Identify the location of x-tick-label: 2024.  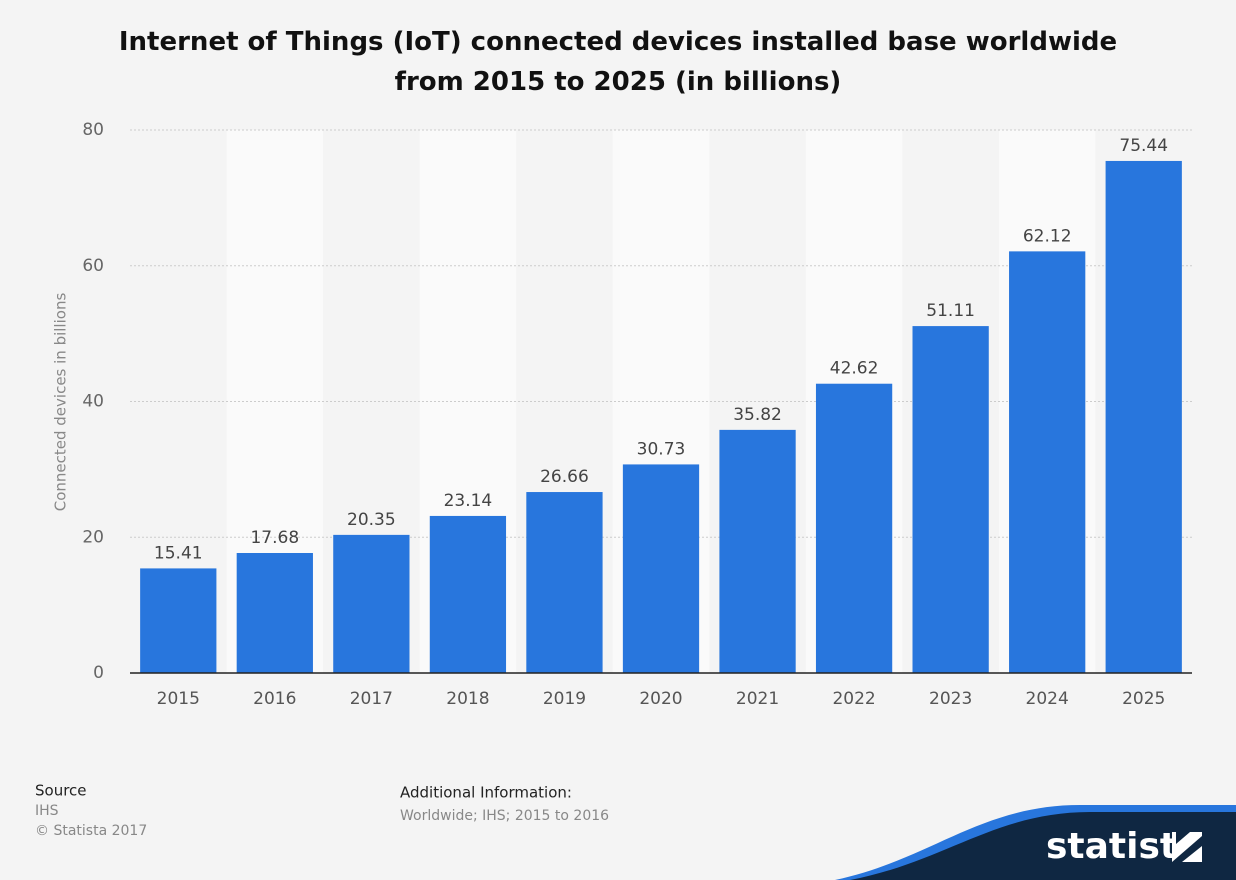
(1047, 699).